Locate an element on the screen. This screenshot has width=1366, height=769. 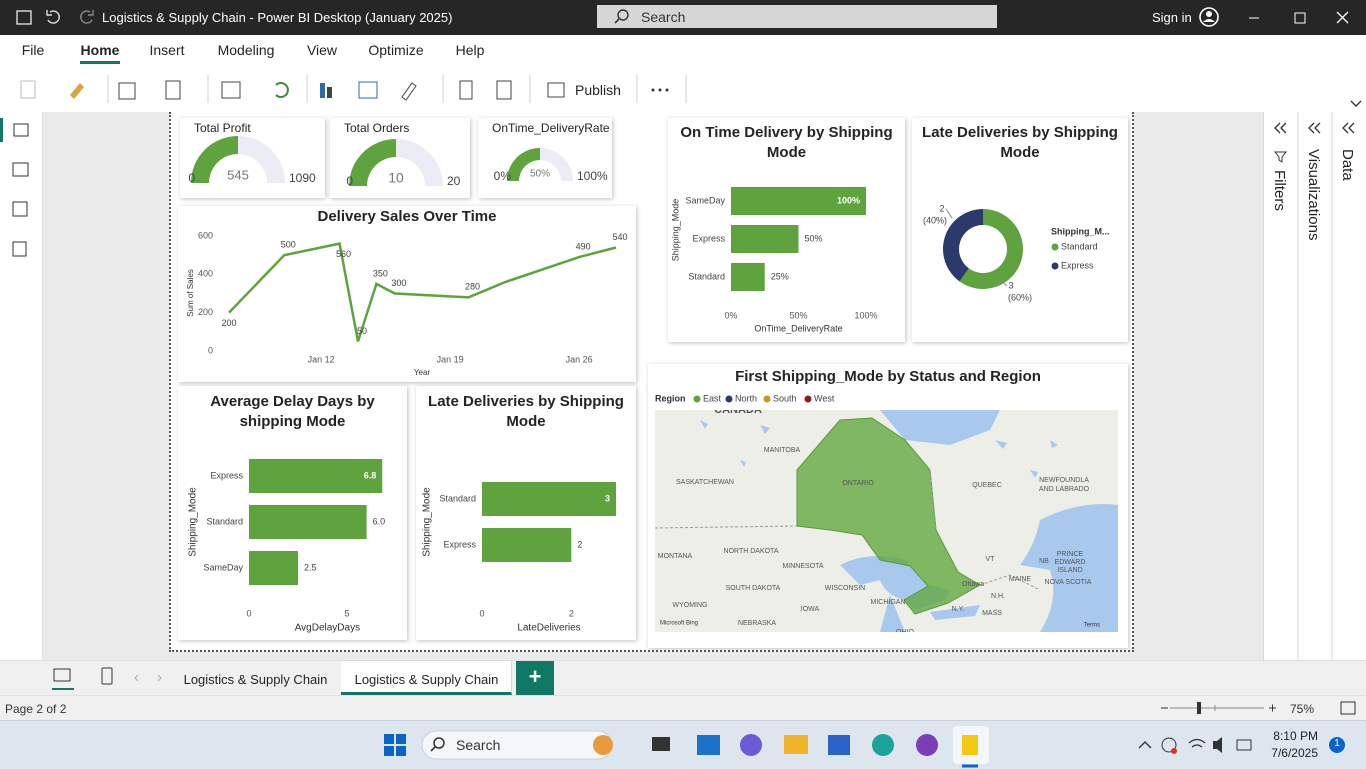
data-label: 25% is located at coordinates (780, 276).